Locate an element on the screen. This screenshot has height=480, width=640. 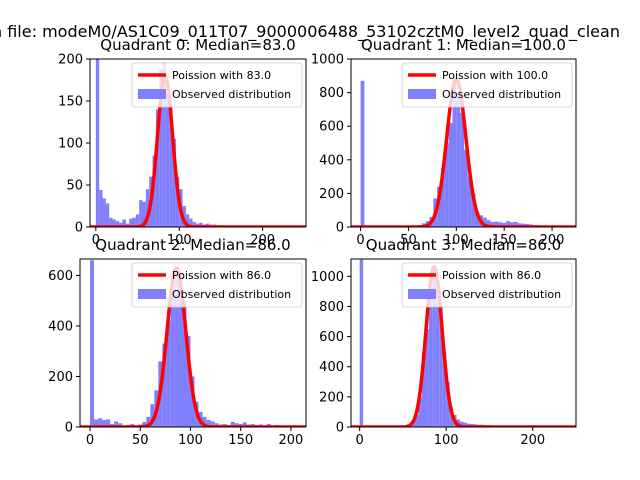
subplot-title: Quadrant 0: Median=83.0 is located at coordinates (197, 45).